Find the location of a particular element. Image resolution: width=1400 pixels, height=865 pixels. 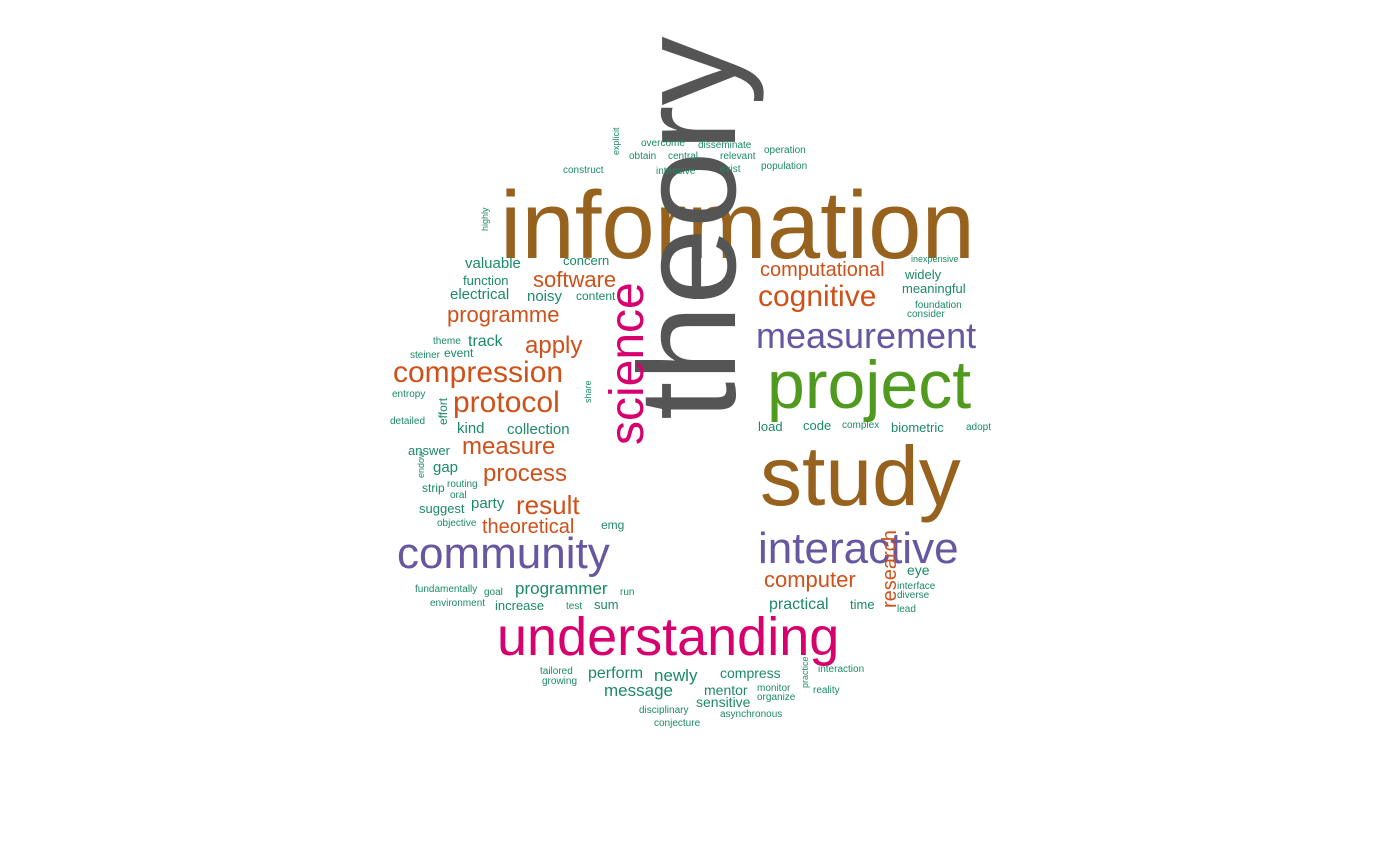

word-exist: exist is located at coordinates (730, 169).